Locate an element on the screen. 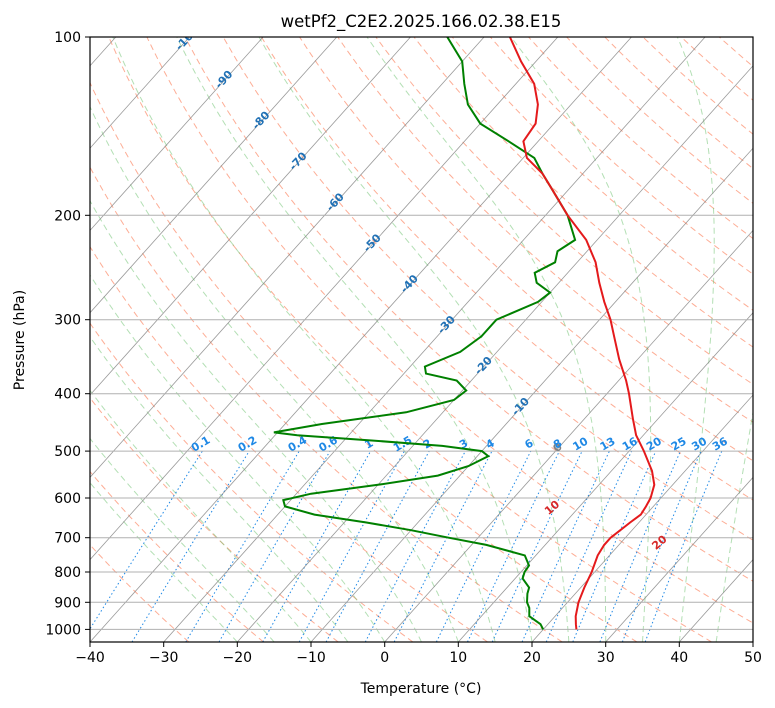  y-tick-label: 500 is located at coordinates (67, 452).